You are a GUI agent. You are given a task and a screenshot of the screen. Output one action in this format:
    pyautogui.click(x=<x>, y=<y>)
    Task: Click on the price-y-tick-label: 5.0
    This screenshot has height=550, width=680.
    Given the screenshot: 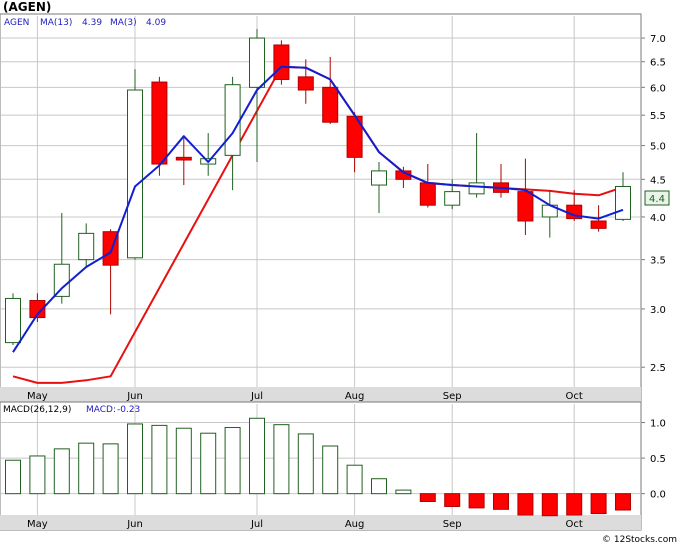 What is the action you would take?
    pyautogui.click(x=658, y=147)
    